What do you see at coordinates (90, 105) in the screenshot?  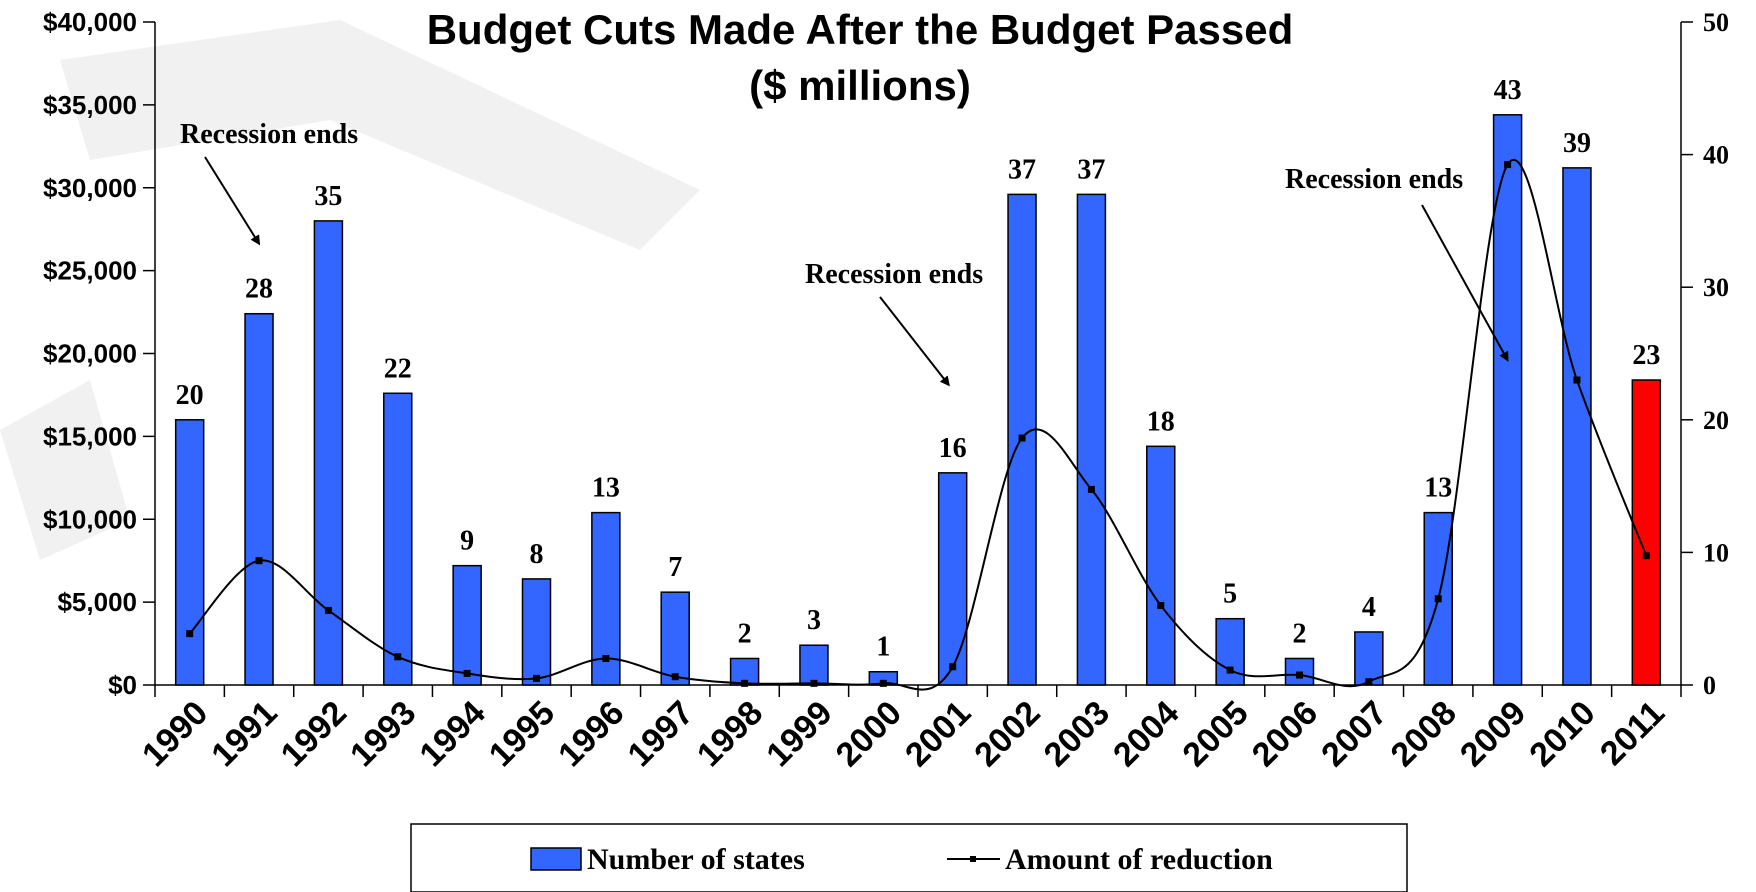 I see `y-left-tick-label: $35,000` at bounding box center [90, 105].